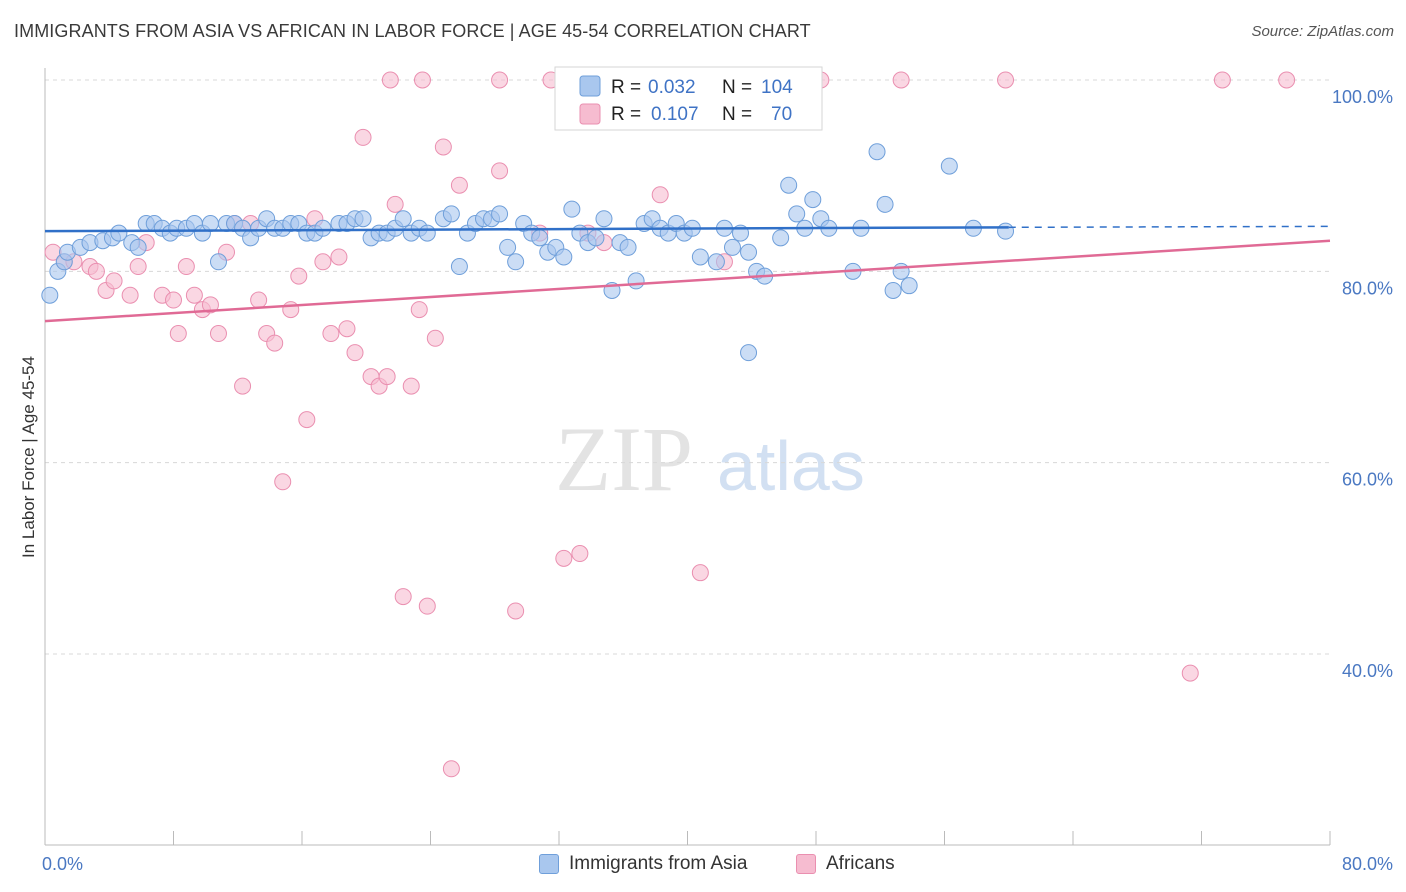 The height and width of the screenshot is (892, 1406). I want to click on legend-swatch-asia, so click(590, 86).